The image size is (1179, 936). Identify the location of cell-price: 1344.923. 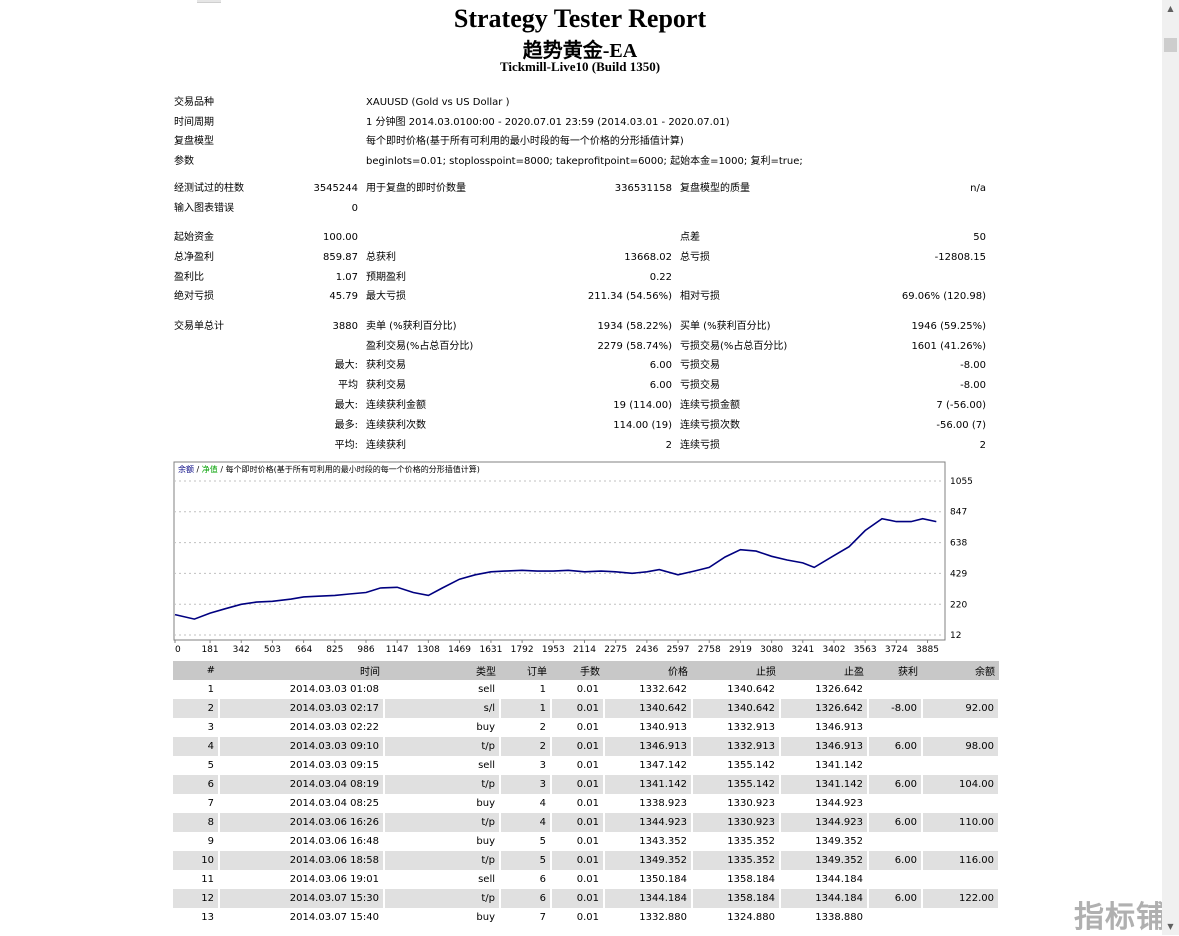
(648, 822).